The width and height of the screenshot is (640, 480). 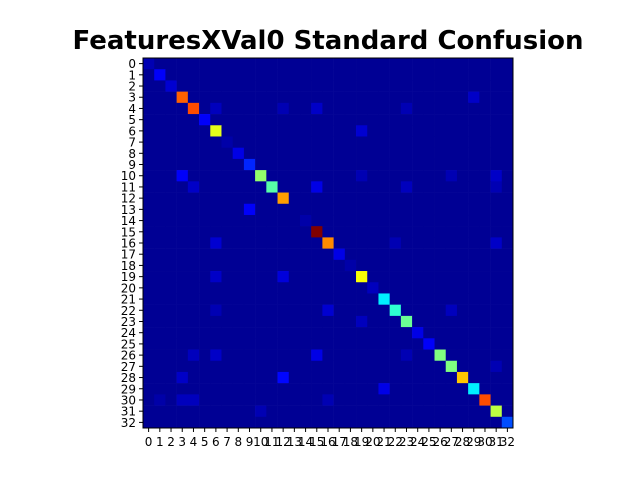 What do you see at coordinates (132, 120) in the screenshot?
I see `y-tick-label: 5` at bounding box center [132, 120].